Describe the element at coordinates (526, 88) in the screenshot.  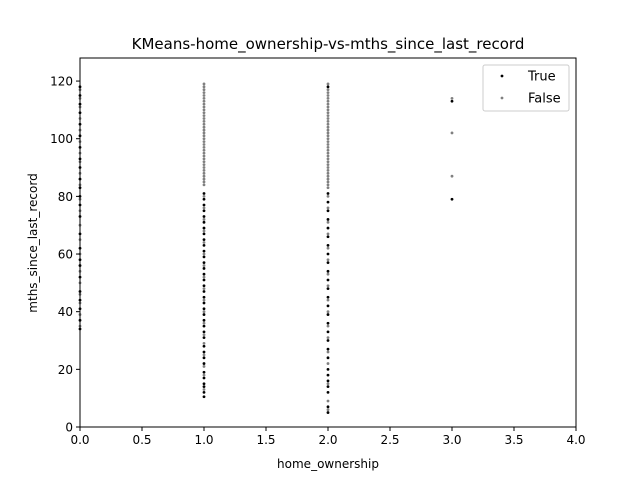
I see `legend-box` at that location.